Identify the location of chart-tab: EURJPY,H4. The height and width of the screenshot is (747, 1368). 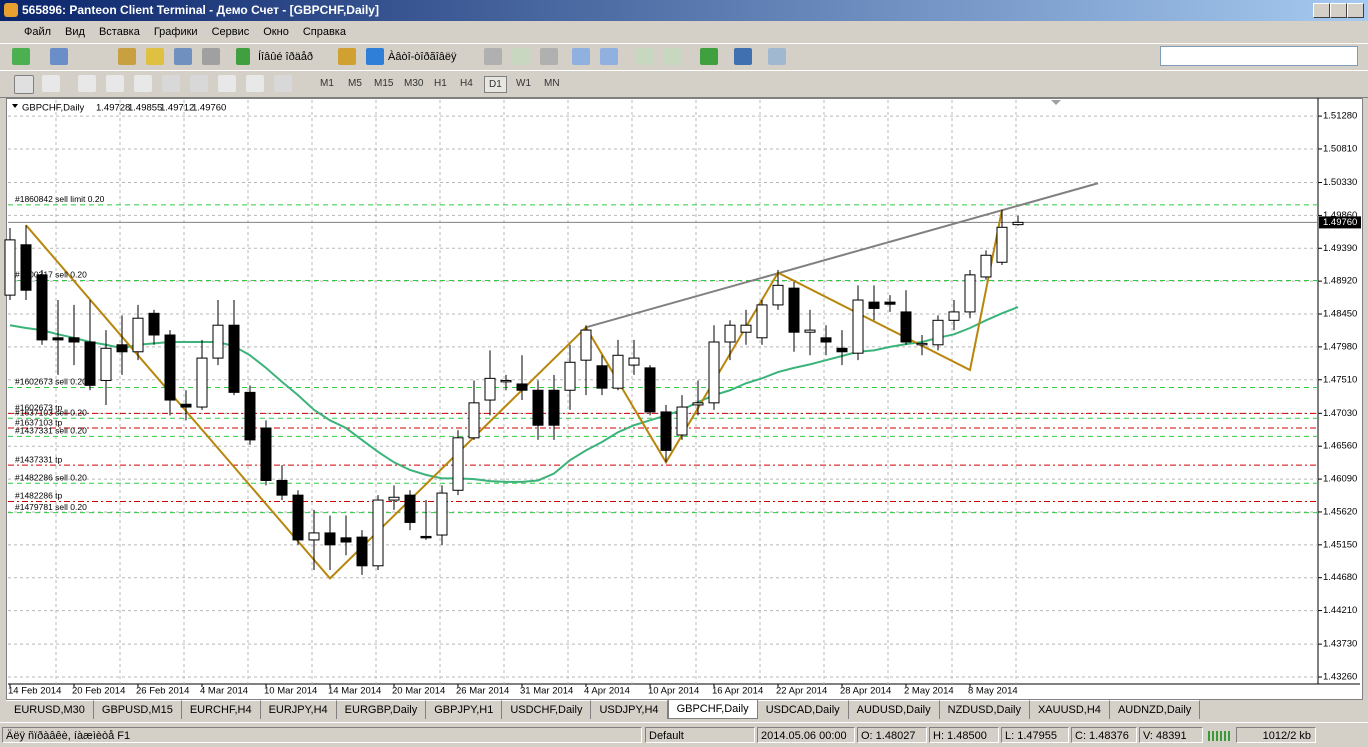
(298, 709).